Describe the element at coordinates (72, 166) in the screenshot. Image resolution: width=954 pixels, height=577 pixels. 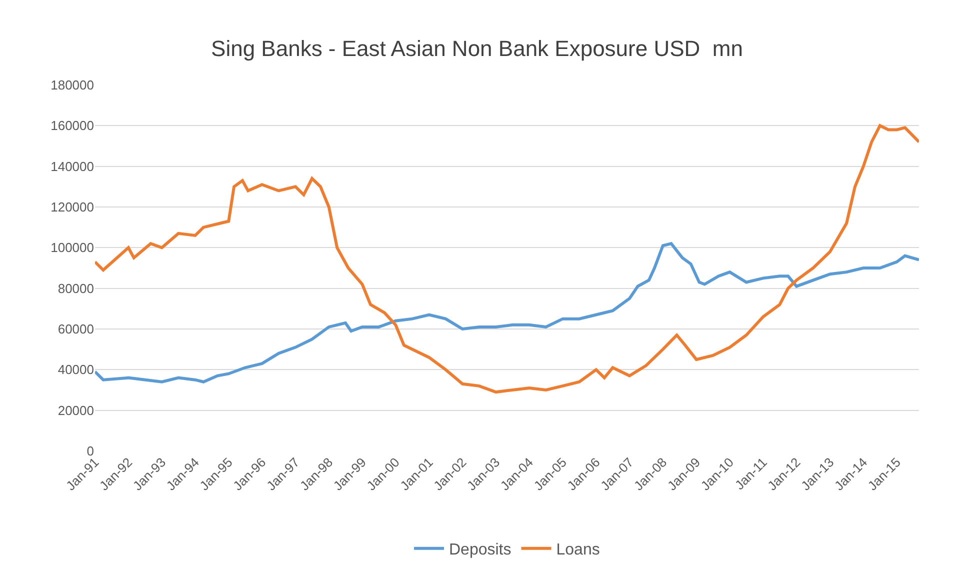
I see `y-tick-label: 140000` at that location.